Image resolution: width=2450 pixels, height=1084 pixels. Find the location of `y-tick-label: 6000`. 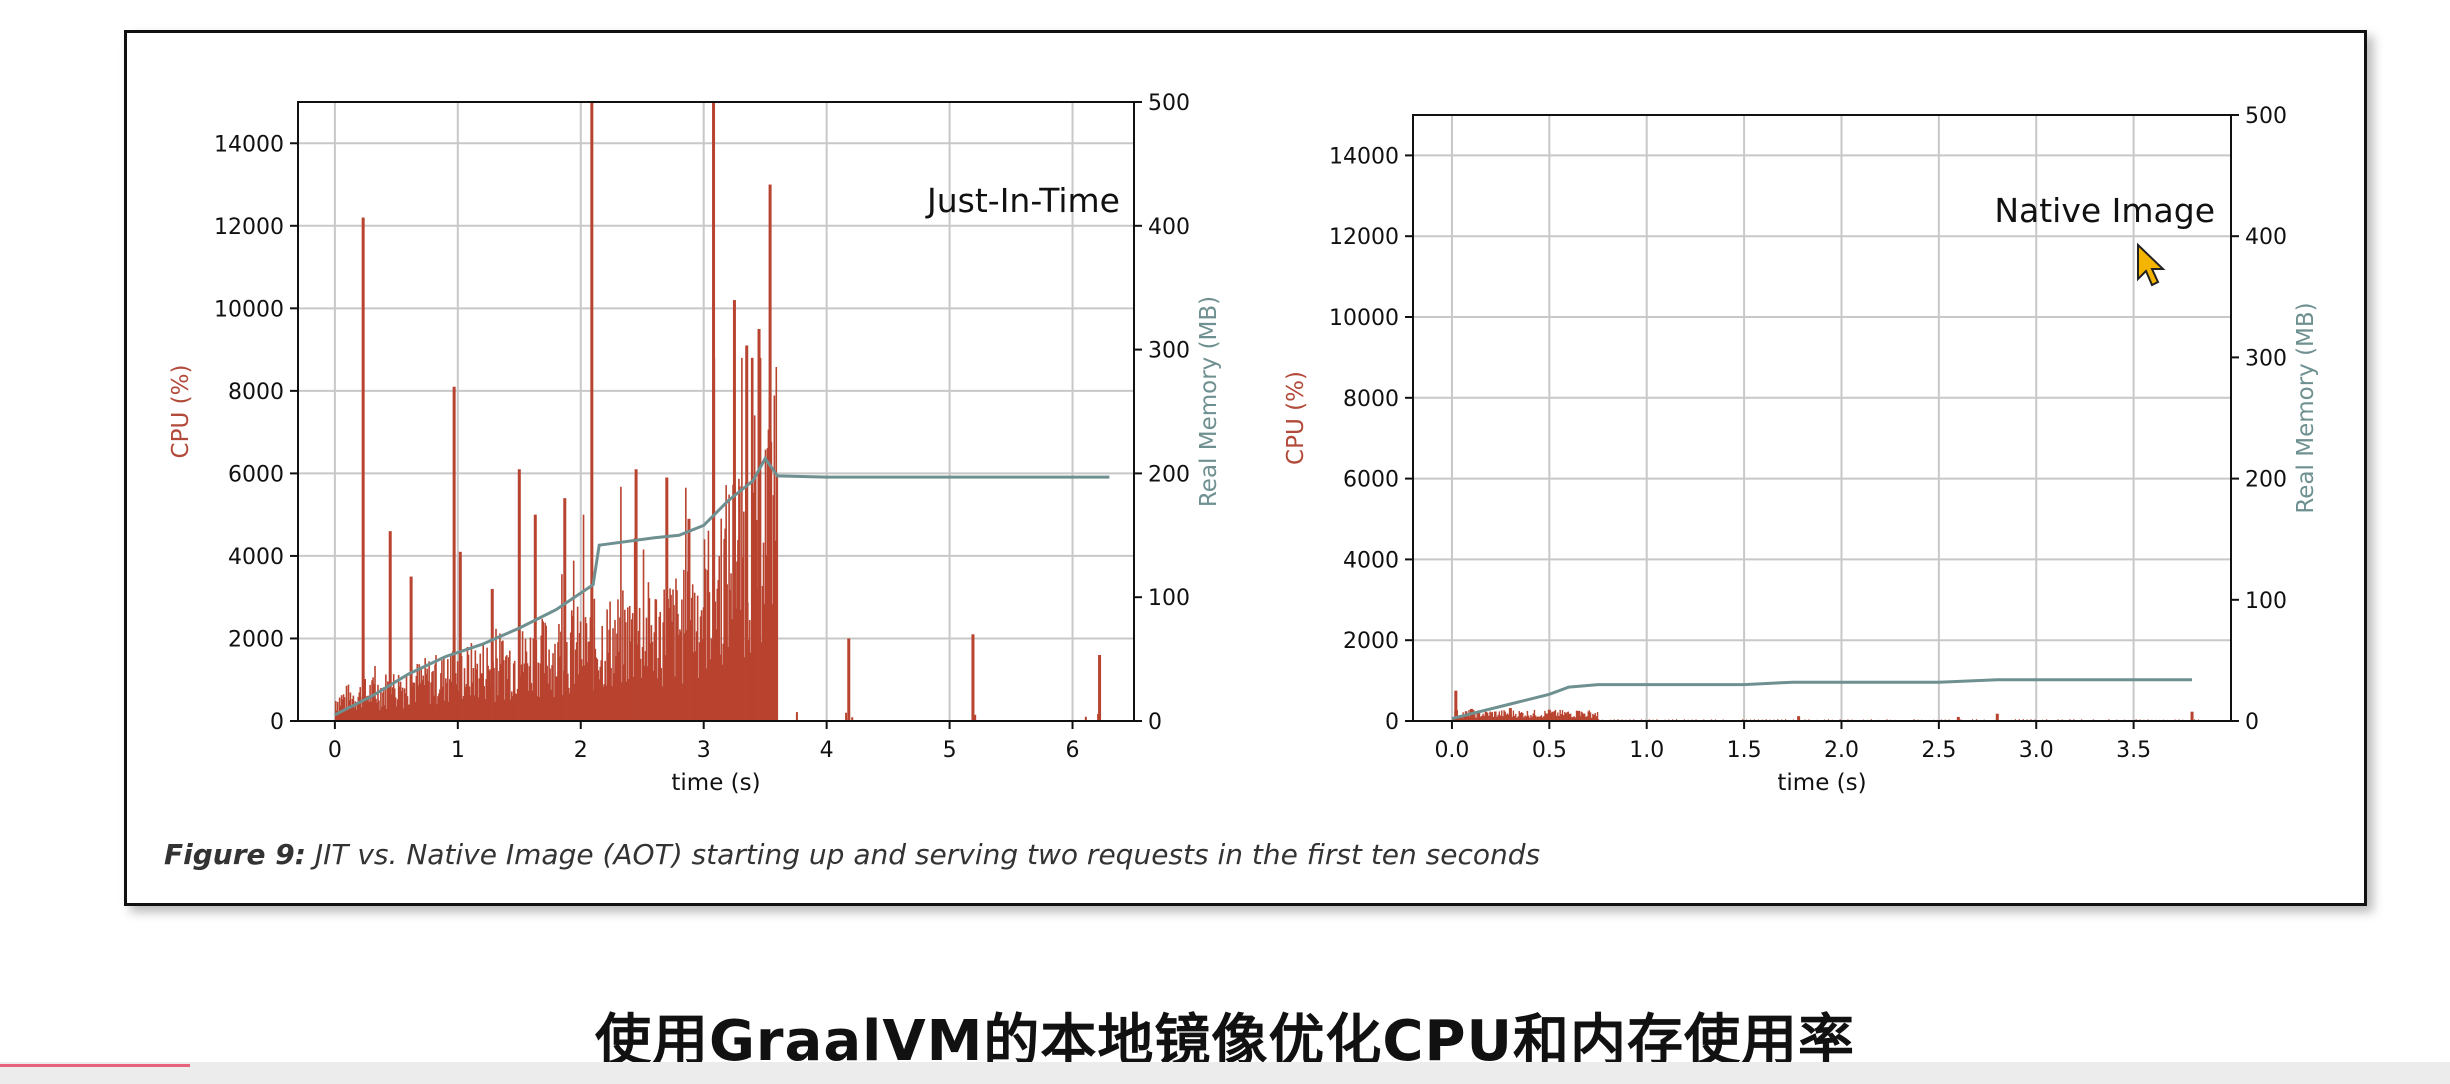

y-tick-label: 6000 is located at coordinates (256, 474).